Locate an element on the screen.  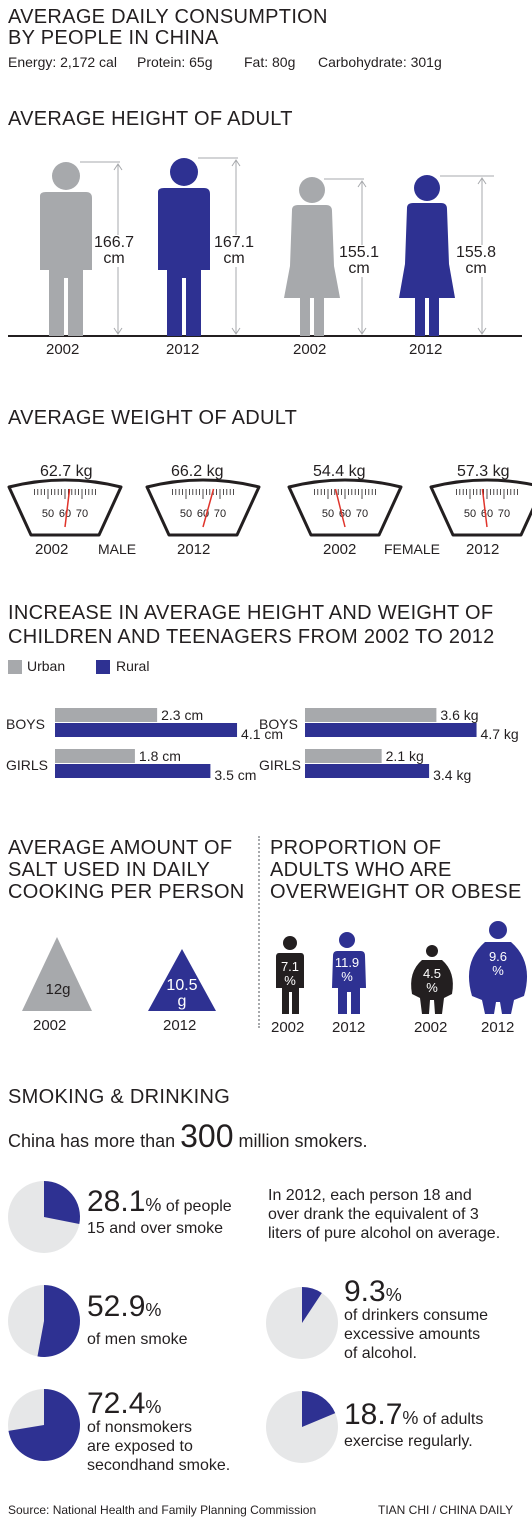
energy-label: Energy: 2,172 cal is located at coordinates (62, 62).